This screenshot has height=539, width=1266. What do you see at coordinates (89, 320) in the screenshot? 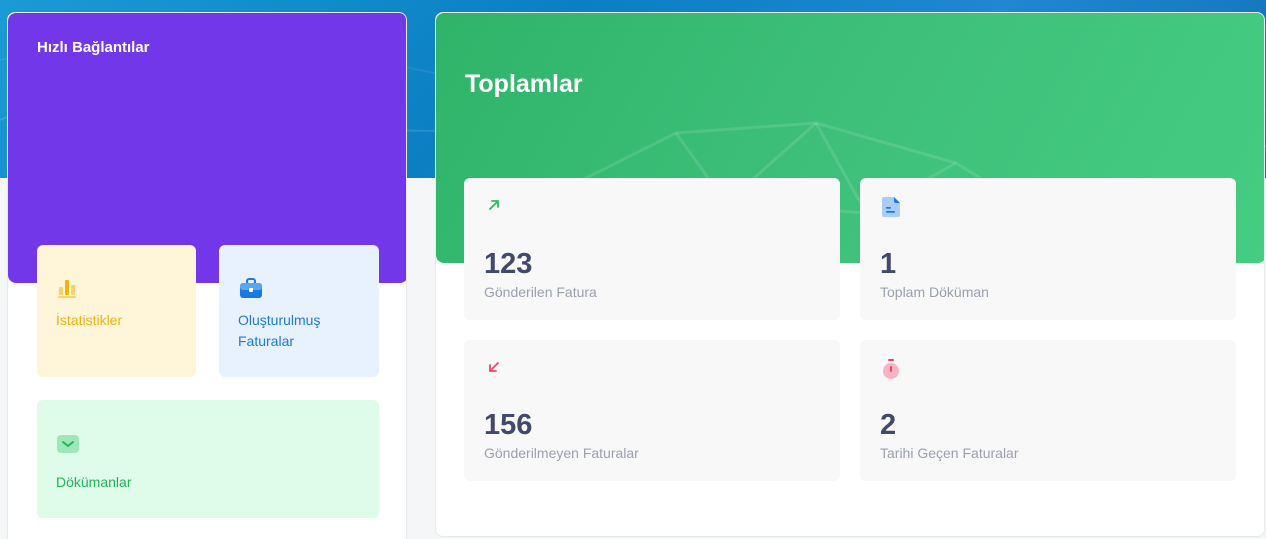
I see `quick-link-label: İstatistikler` at bounding box center [89, 320].